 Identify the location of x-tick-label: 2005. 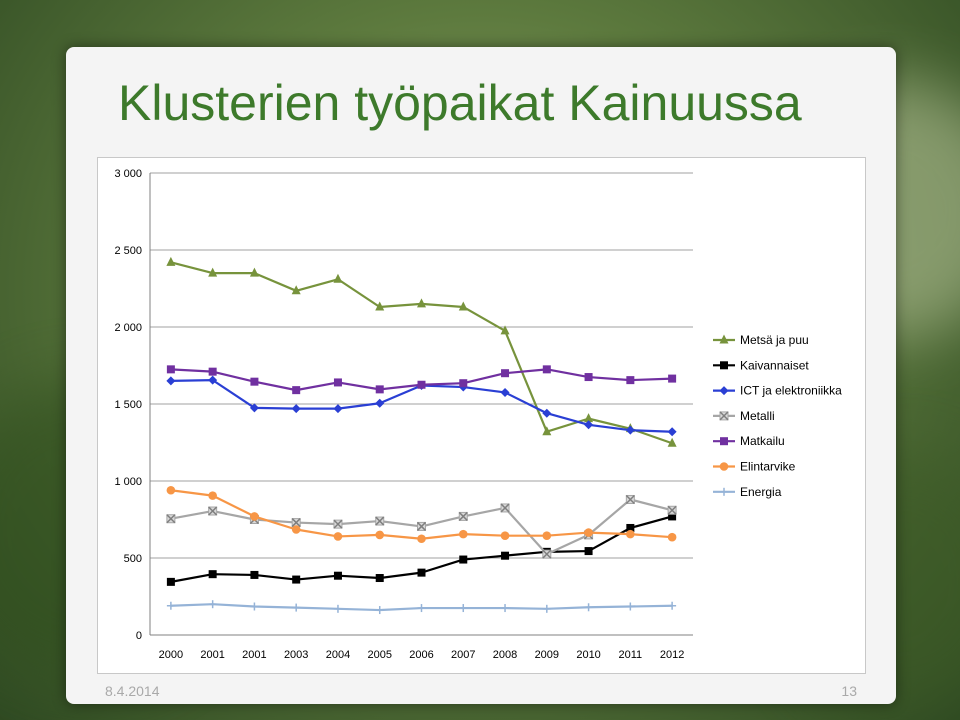
(379, 655).